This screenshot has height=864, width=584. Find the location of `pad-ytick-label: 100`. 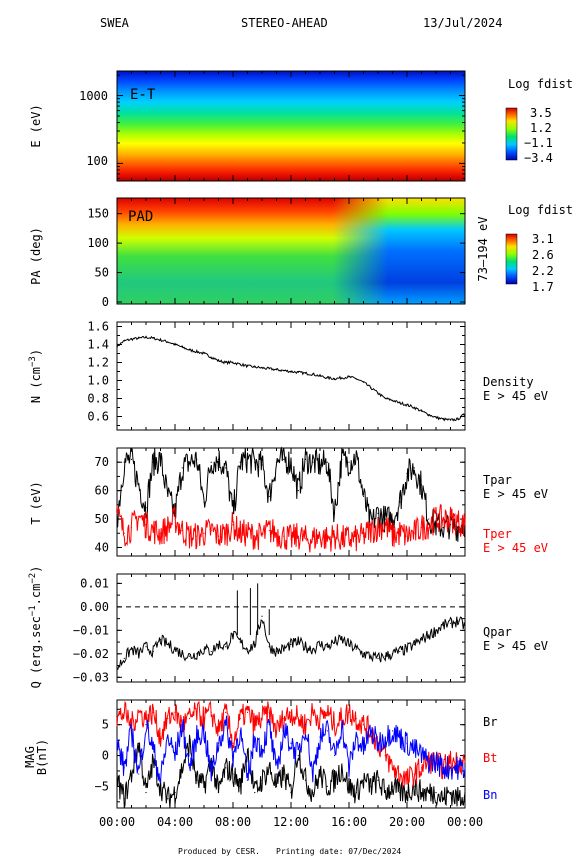

pad-ytick-label: 100 is located at coordinates (98, 243).